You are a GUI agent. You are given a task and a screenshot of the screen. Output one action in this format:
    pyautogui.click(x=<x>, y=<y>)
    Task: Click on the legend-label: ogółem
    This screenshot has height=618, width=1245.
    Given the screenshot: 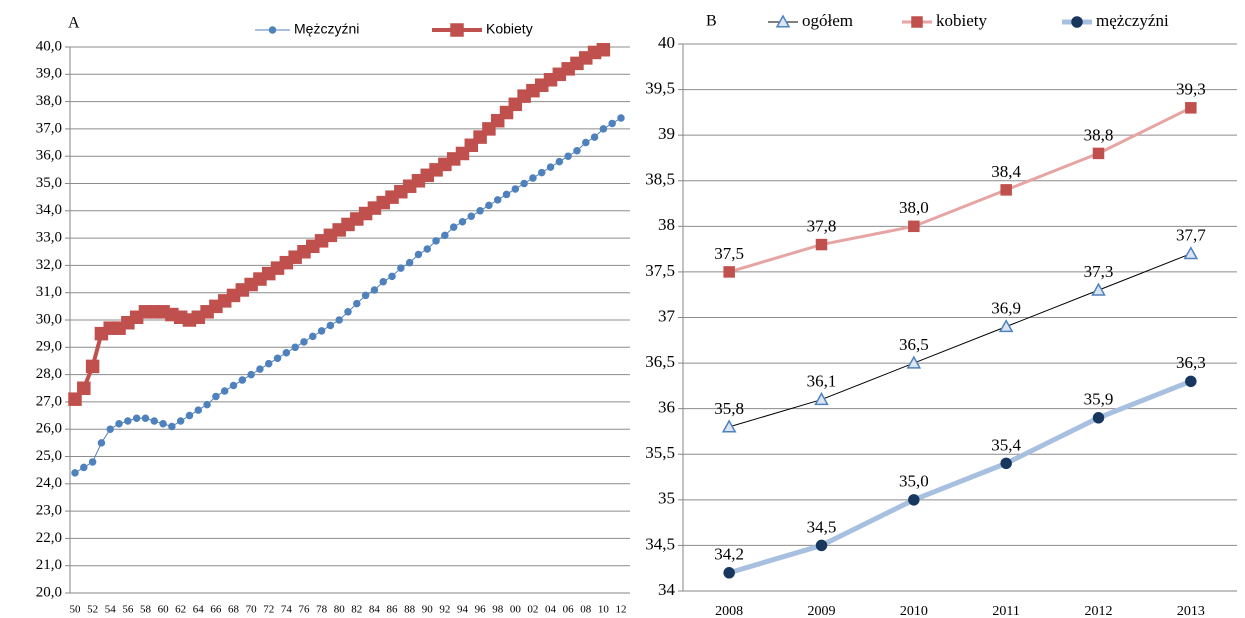 What is the action you would take?
    pyautogui.click(x=827, y=20)
    